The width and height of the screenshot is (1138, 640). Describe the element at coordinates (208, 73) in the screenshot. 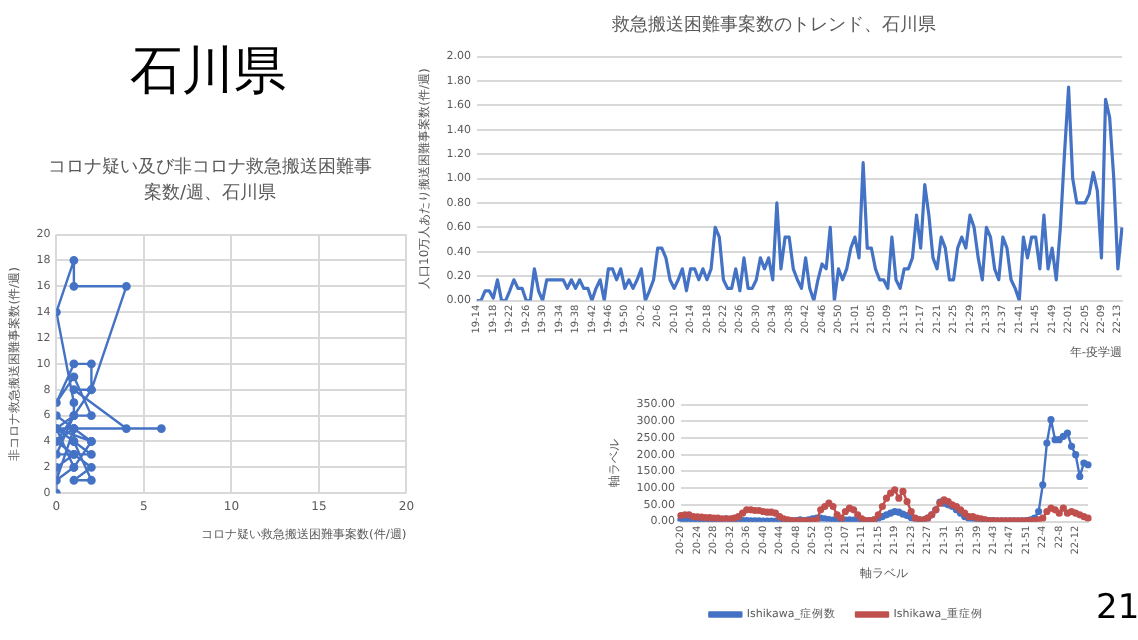

I see `text: 石川県` at that location.